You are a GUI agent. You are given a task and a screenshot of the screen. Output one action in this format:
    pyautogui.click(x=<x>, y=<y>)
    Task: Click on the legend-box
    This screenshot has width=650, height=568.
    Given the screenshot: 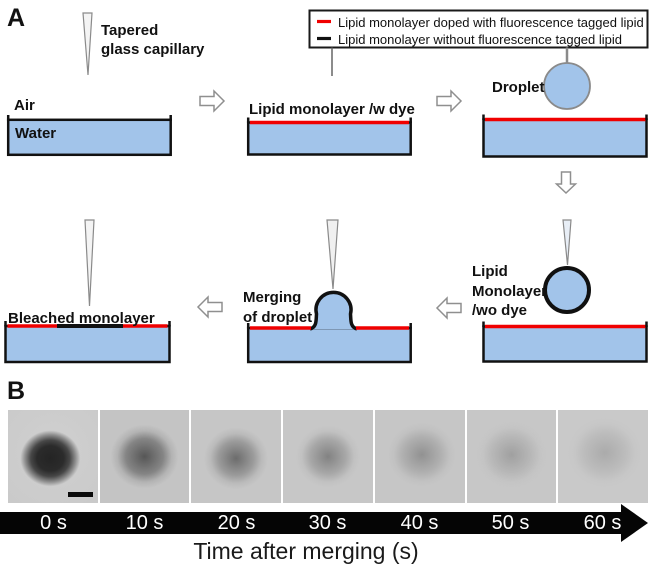 What is the action you would take?
    pyautogui.click(x=478, y=29)
    